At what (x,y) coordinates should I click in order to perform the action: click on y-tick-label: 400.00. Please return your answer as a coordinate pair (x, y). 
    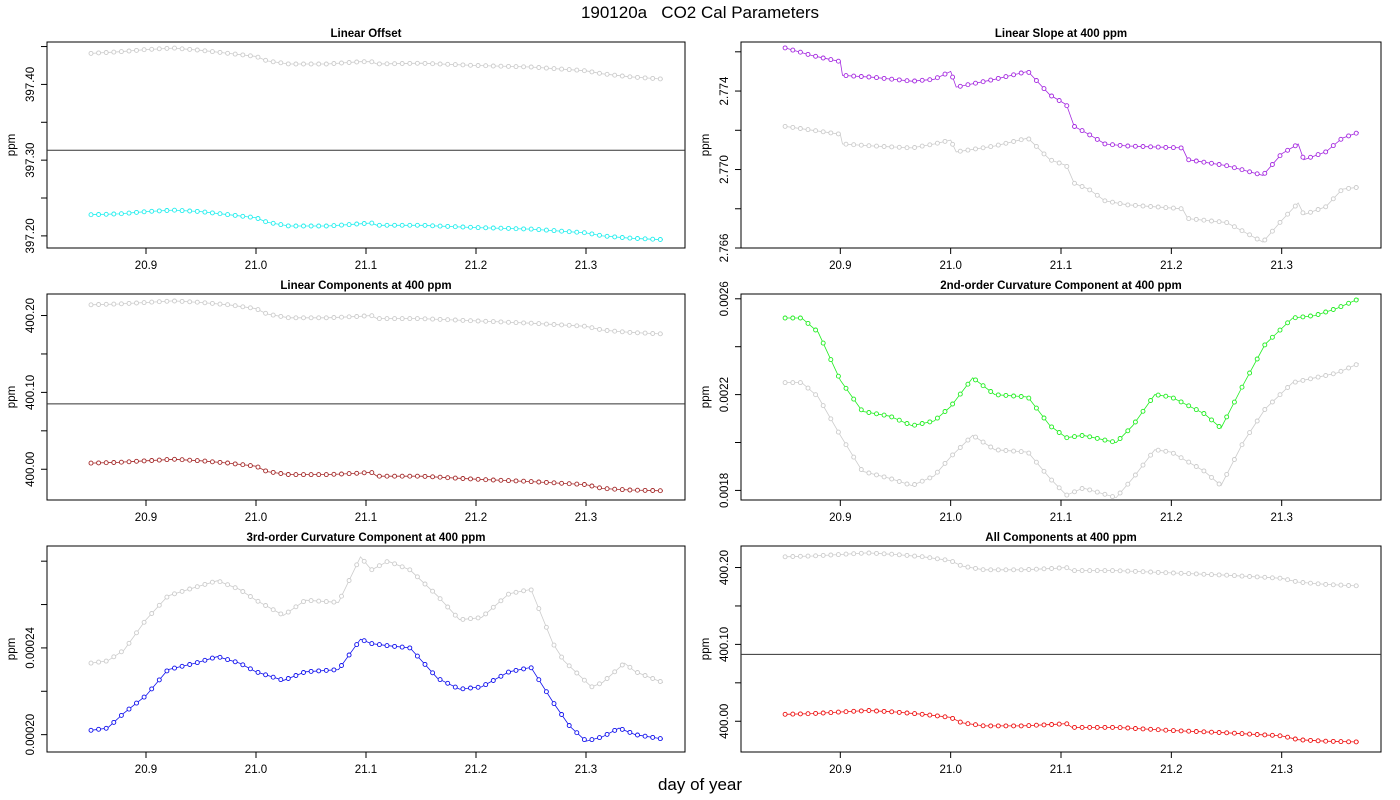
    Looking at the image, I should click on (31, 469).